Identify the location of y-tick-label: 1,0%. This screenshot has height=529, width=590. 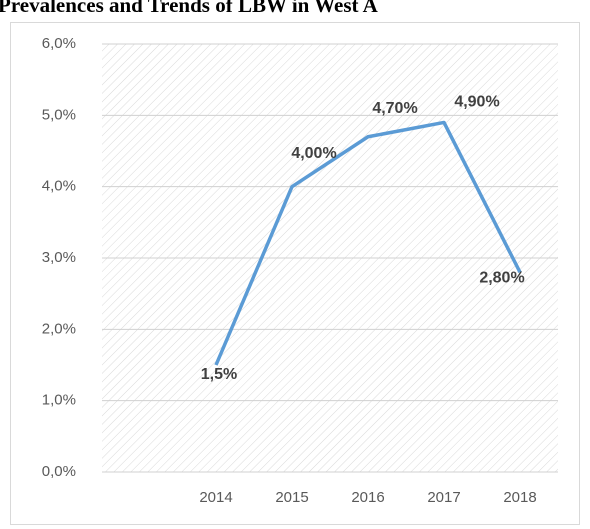
(59, 400).